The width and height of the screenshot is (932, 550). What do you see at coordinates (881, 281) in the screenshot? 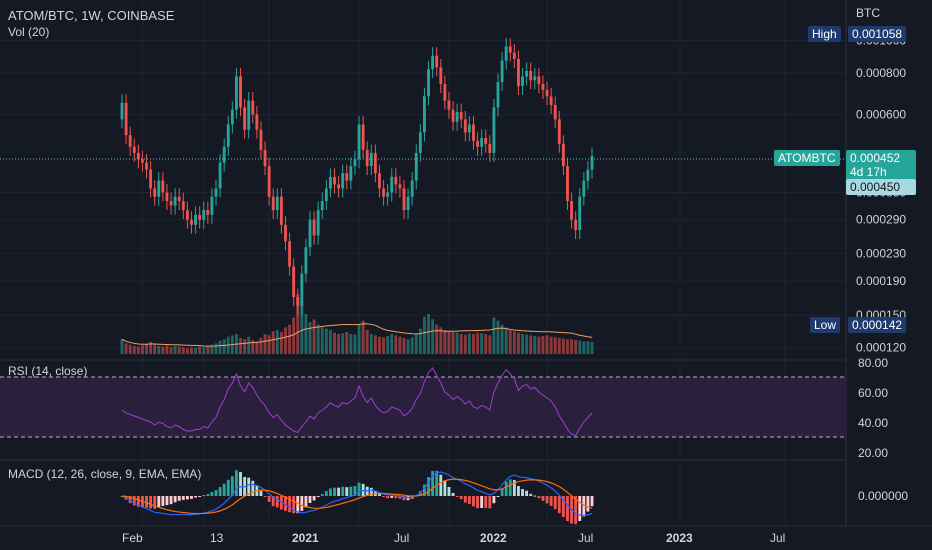
I see `price-tick: 0.000190` at bounding box center [881, 281].